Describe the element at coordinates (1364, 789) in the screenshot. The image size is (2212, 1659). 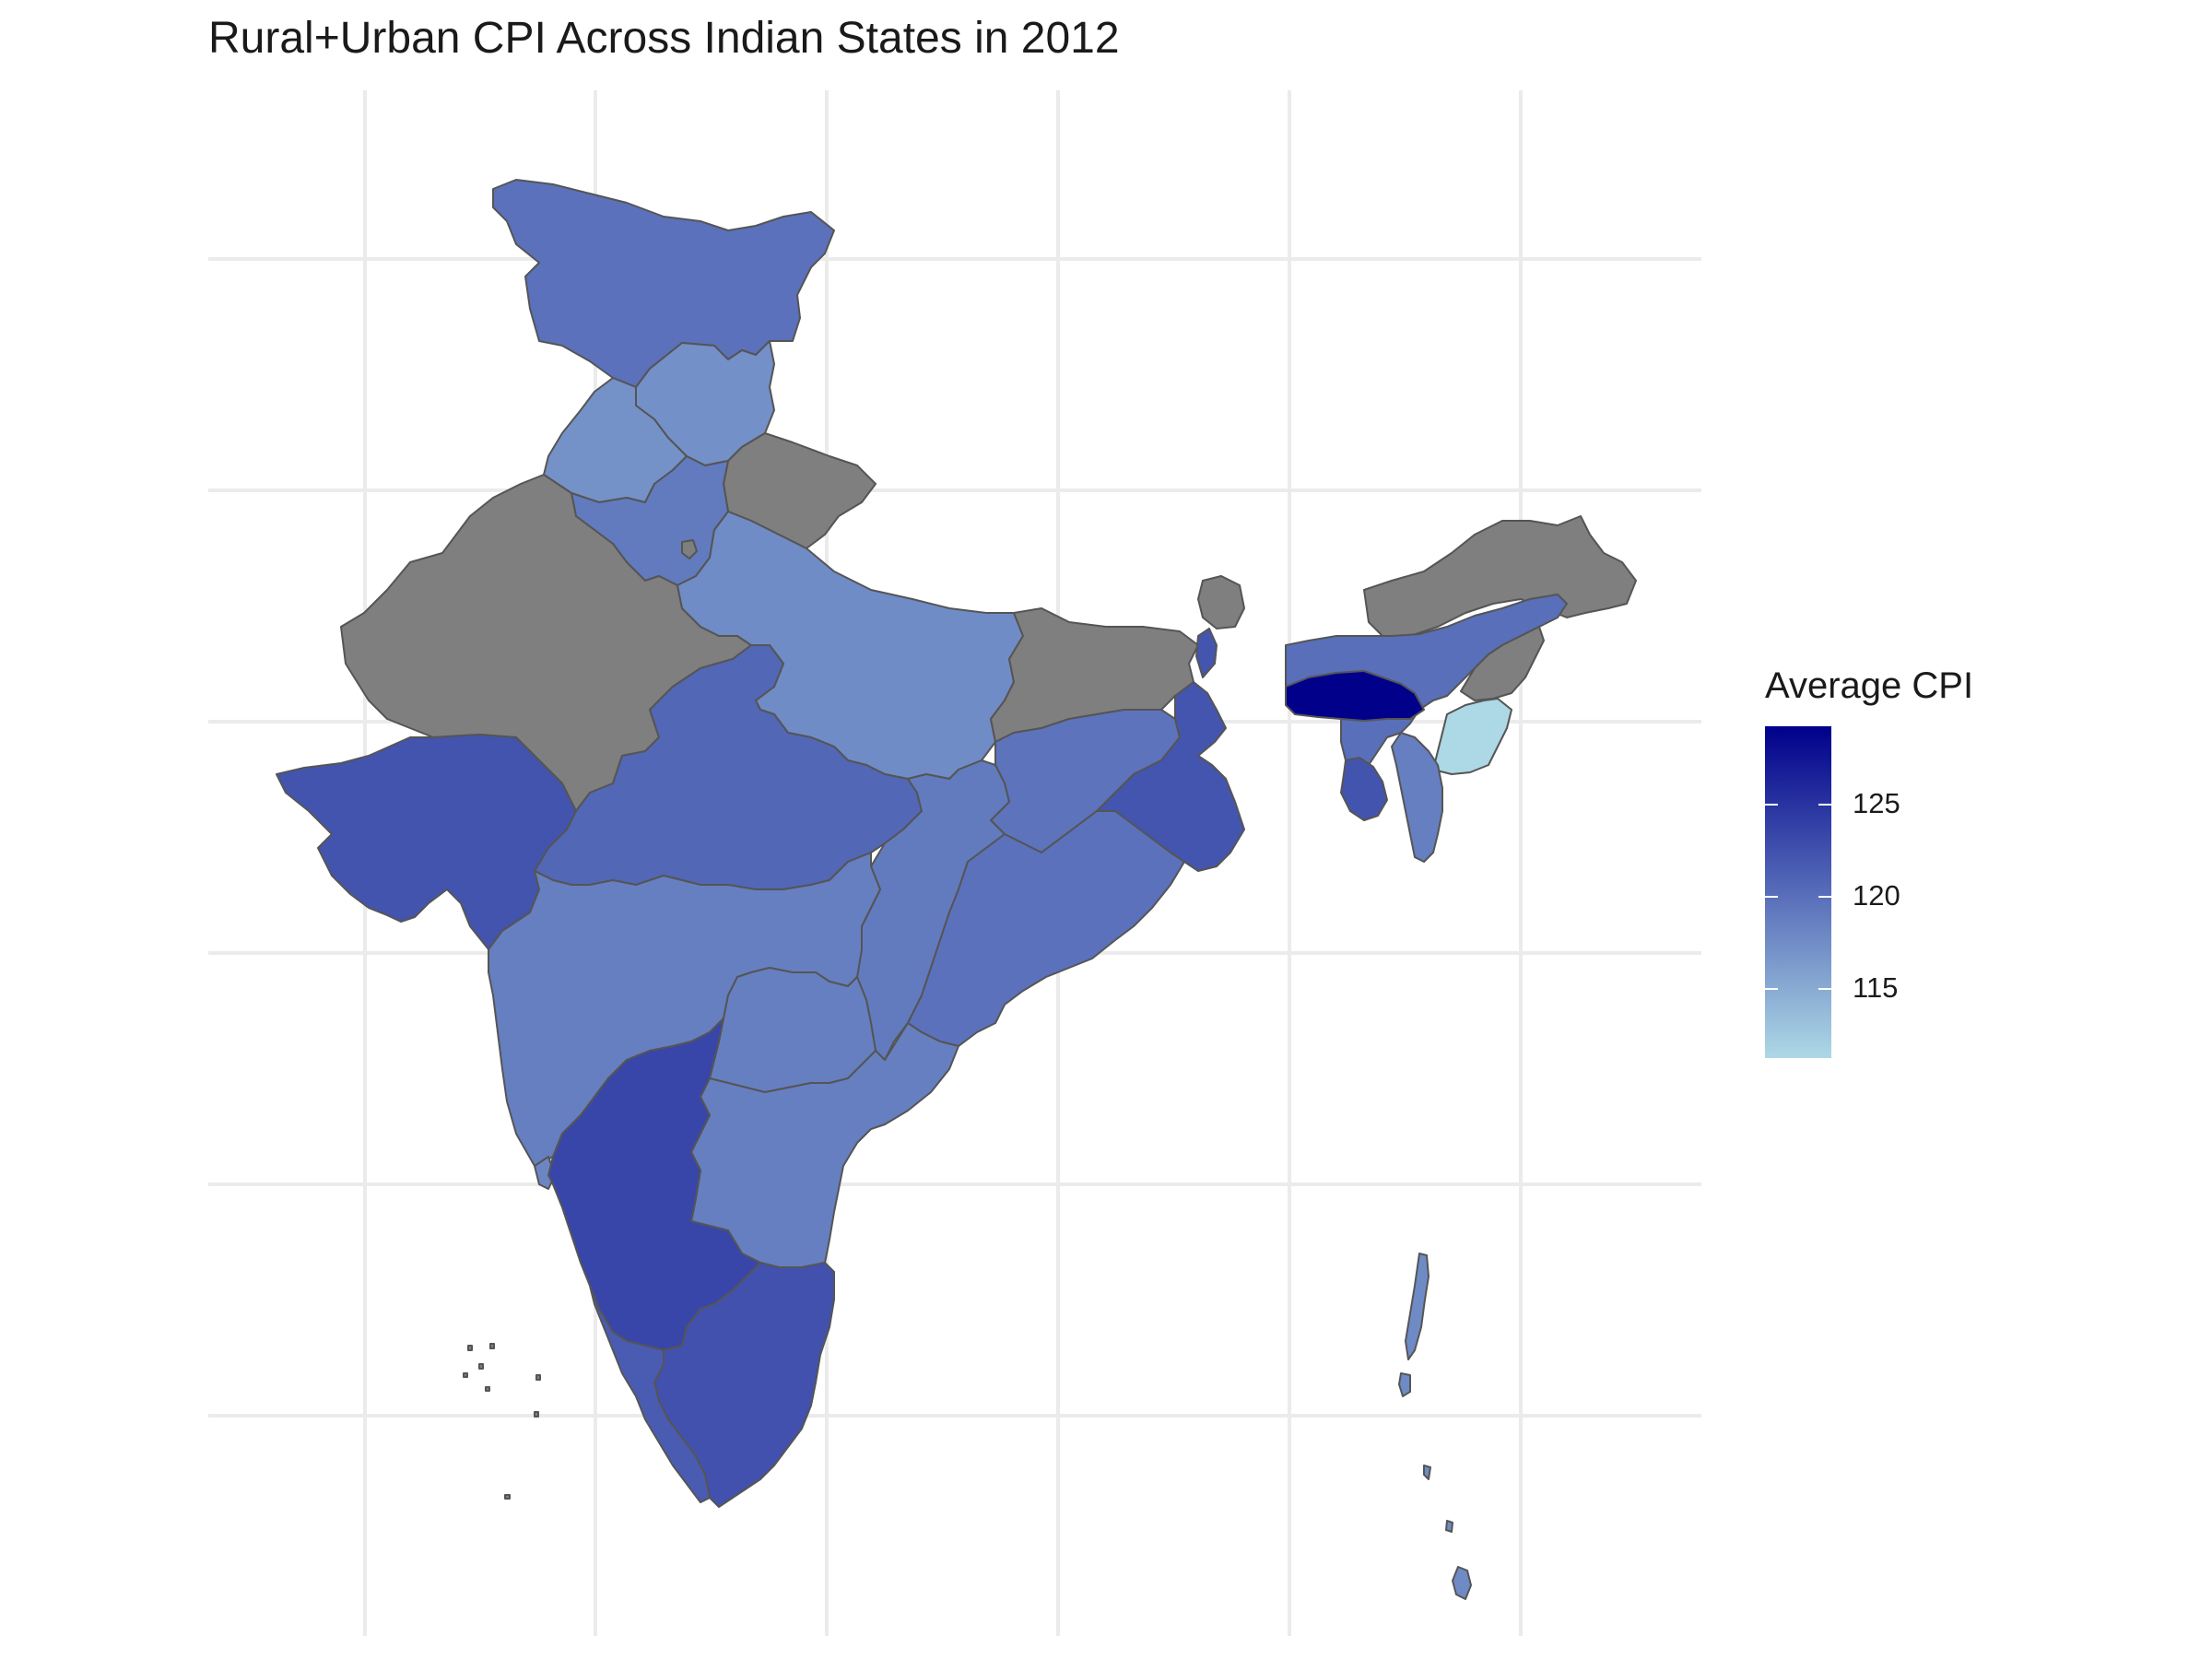
I see `region-tripura` at that location.